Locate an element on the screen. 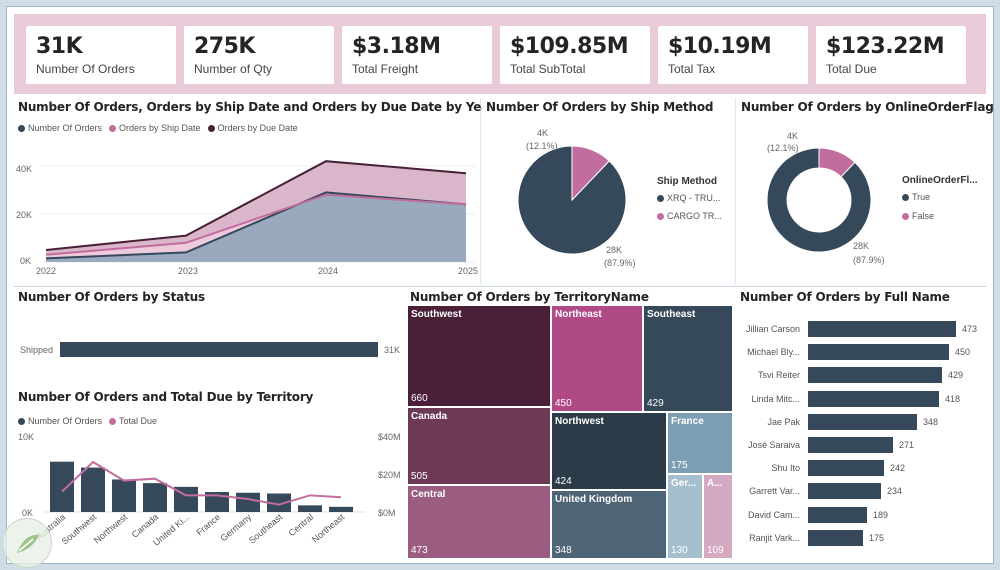 This screenshot has width=1000, height=570. treemap-cell-germany: Ger... 130 is located at coordinates (685, 516).